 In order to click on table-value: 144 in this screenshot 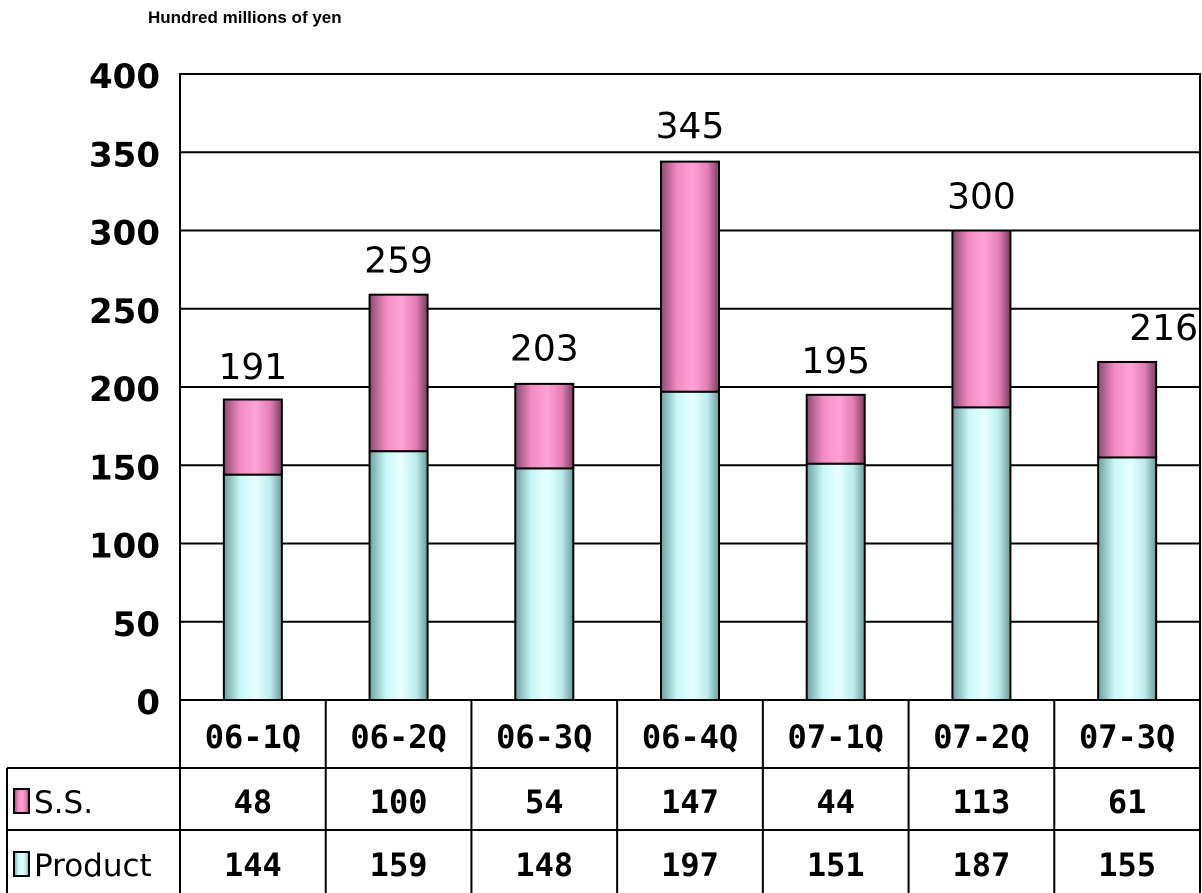, I will do `click(253, 865)`.